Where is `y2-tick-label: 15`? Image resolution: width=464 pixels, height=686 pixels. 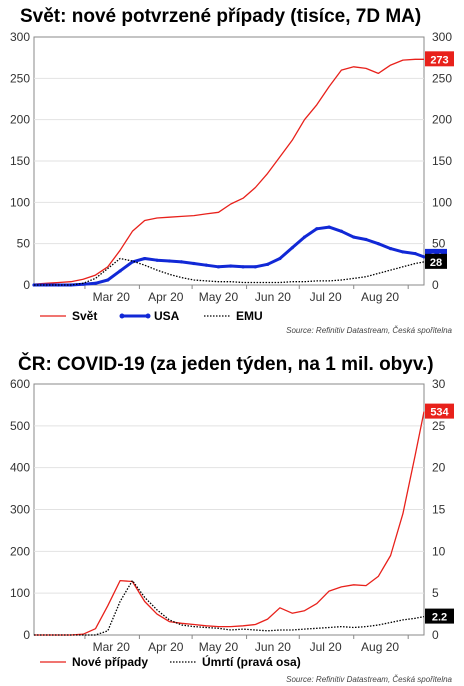 y2-tick-label: 15 is located at coordinates (439, 510).